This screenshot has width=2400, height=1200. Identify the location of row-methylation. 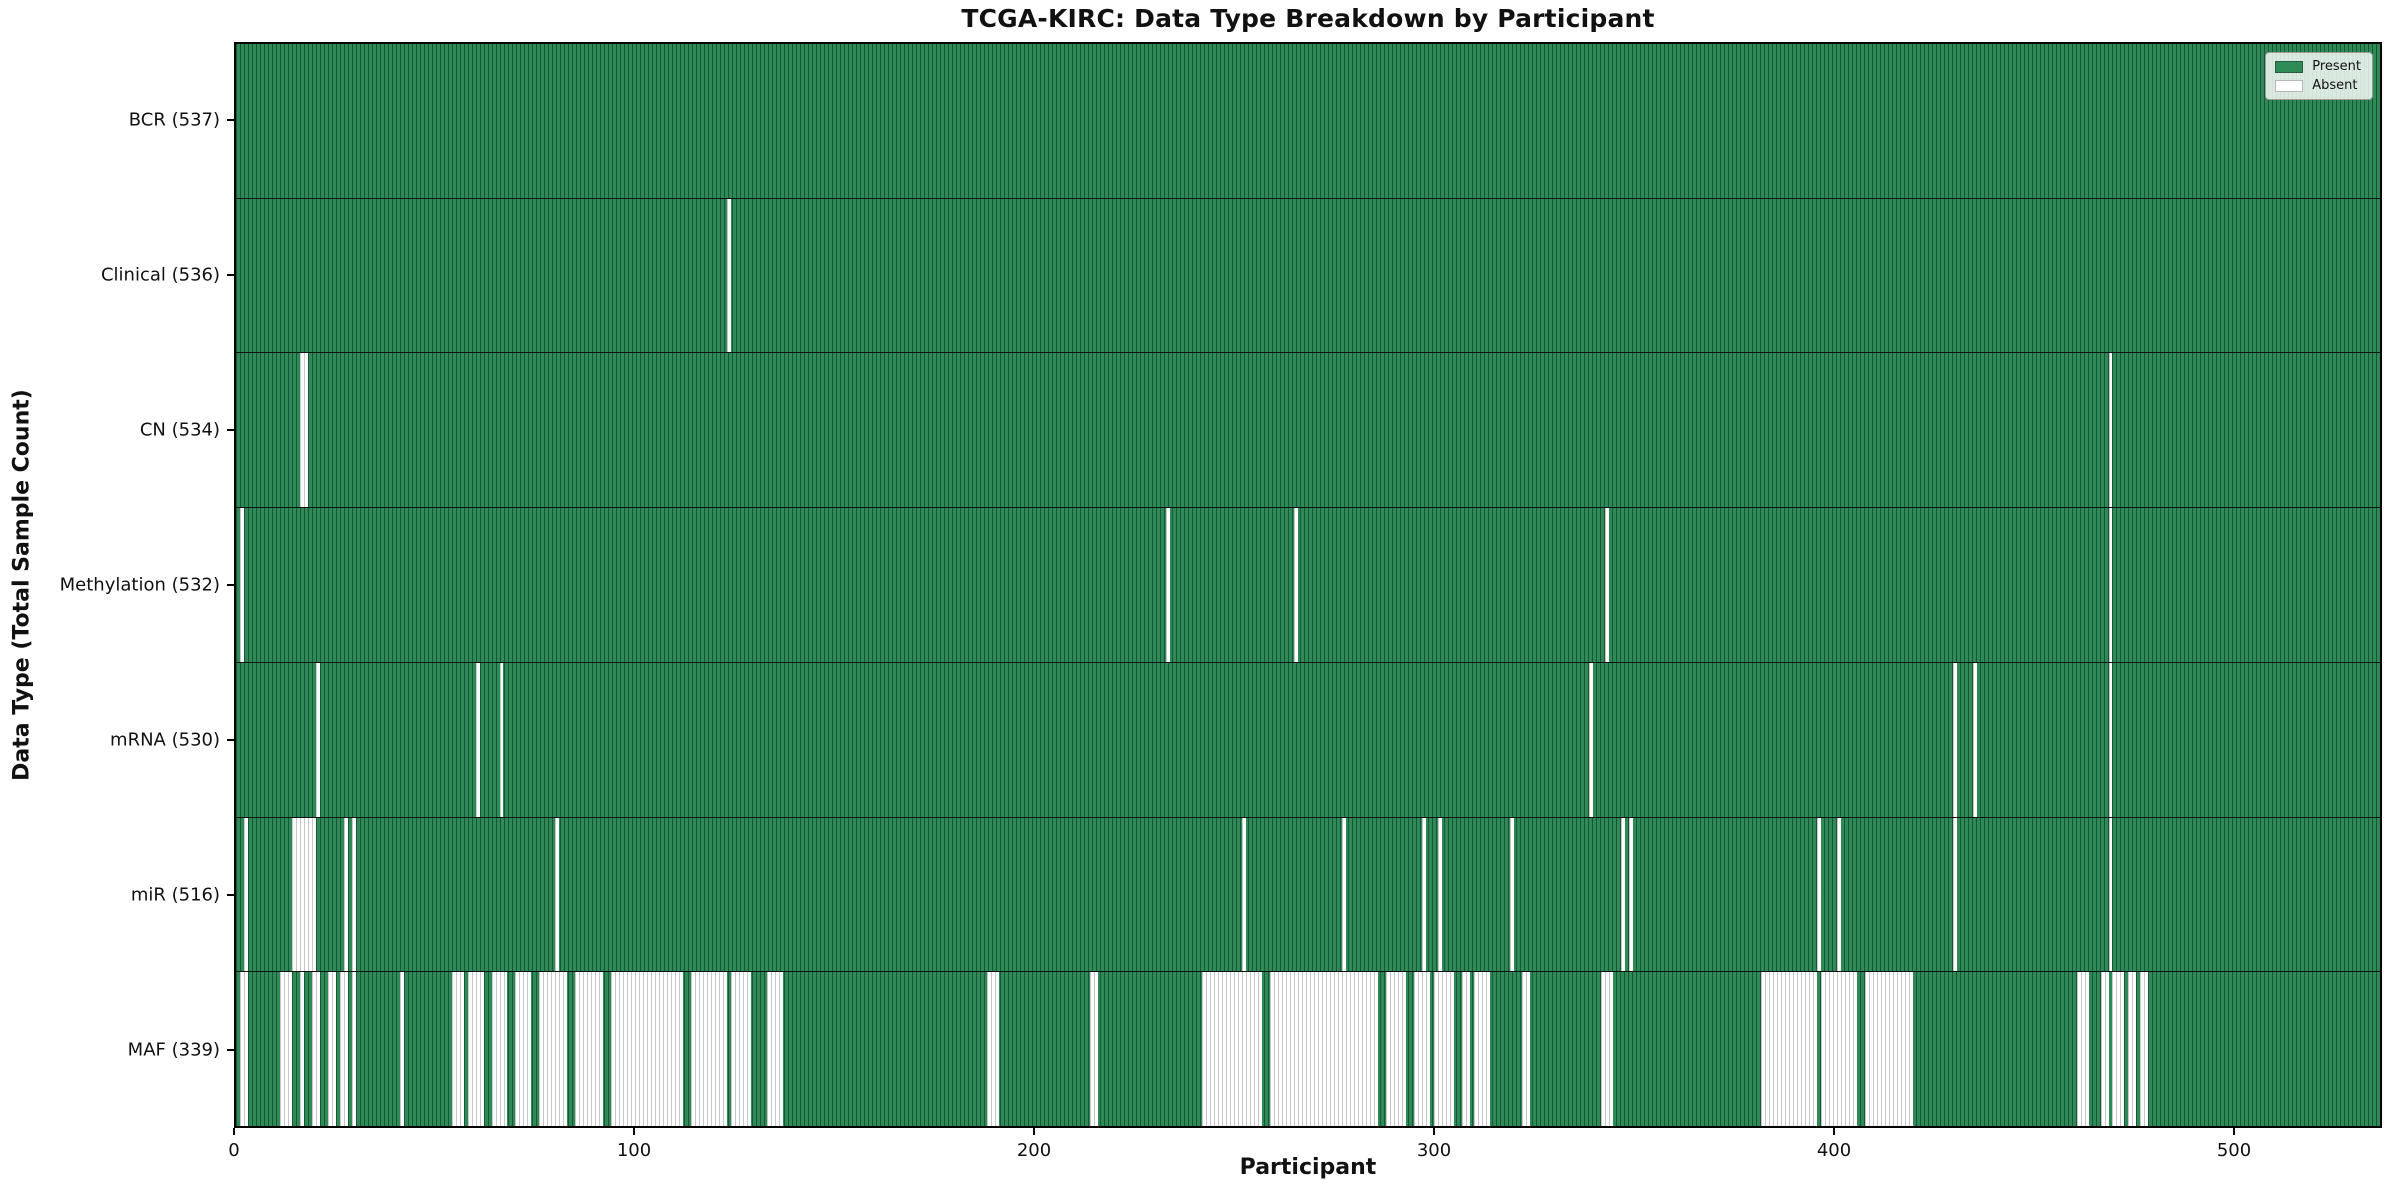
(1308, 584).